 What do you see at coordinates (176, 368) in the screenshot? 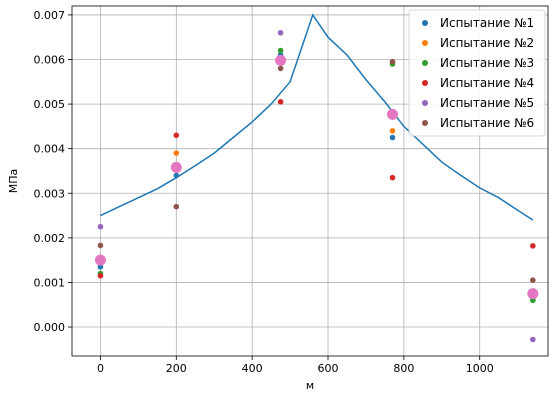
I see `x-tick-label: 200` at bounding box center [176, 368].